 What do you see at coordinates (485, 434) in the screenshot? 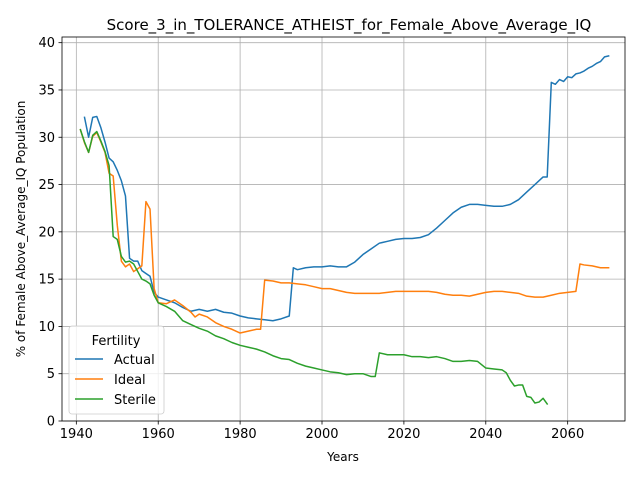
I see `x-tick-label: 2040` at bounding box center [485, 434].